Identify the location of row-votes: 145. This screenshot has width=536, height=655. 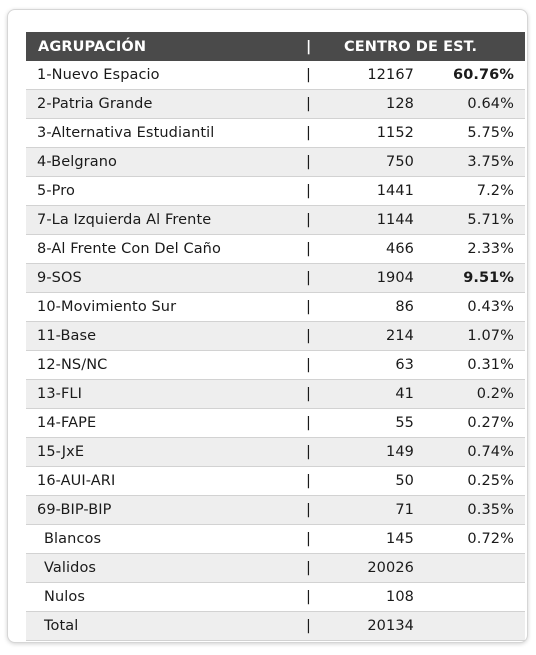
(400, 539).